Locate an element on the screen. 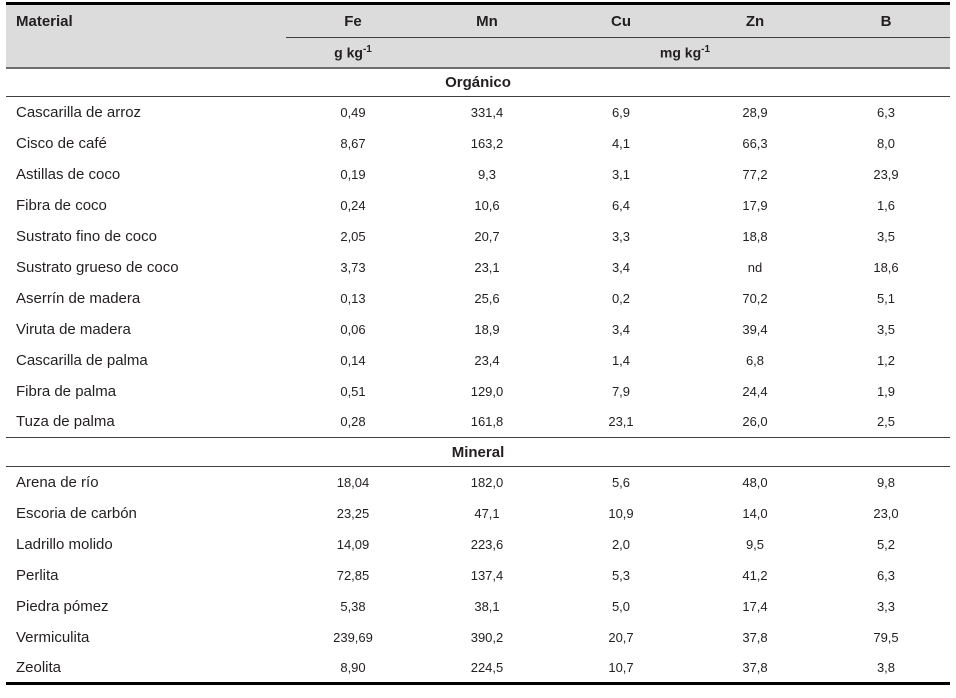 This screenshot has height=698, width=956. mn-value-cell: 20,7 is located at coordinates (487, 236).